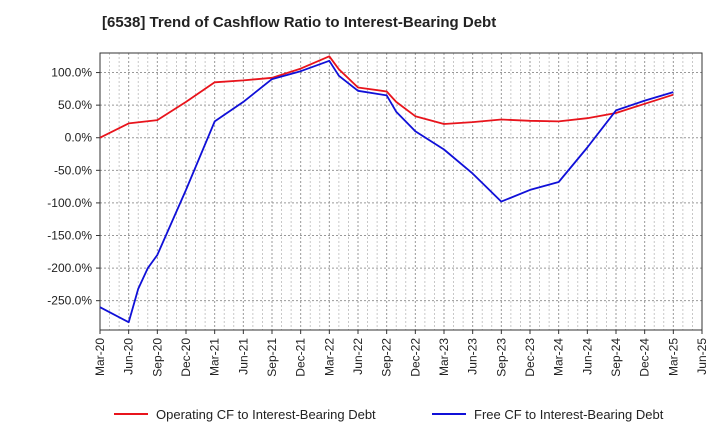  I want to click on x-tick-label: Dec-23, so click(530, 357).